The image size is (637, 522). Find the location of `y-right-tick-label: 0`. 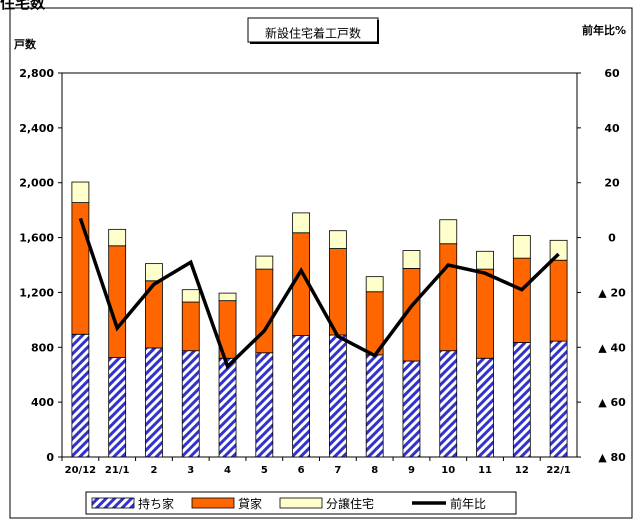

y-right-tick-label: 0 is located at coordinates (612, 238).